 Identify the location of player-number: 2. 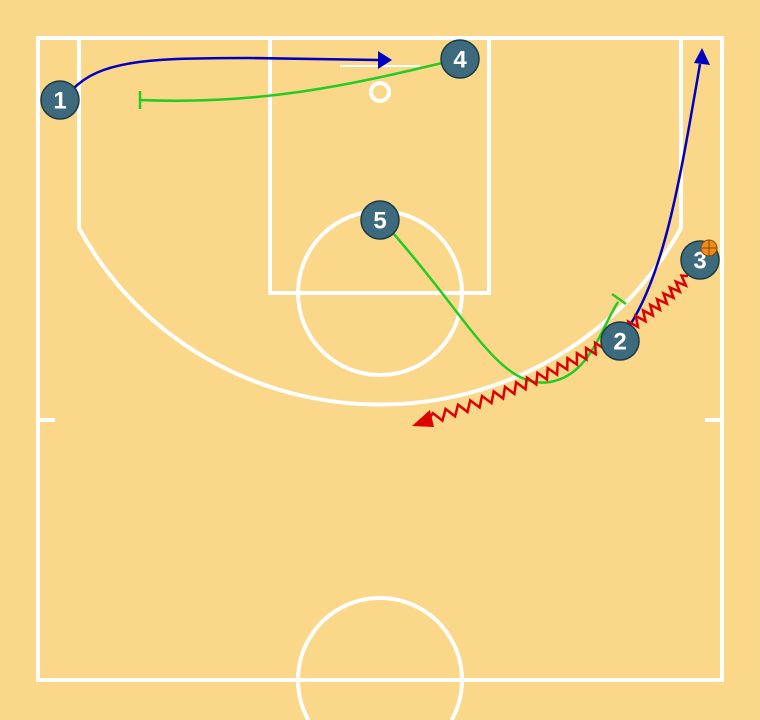
(619, 342).